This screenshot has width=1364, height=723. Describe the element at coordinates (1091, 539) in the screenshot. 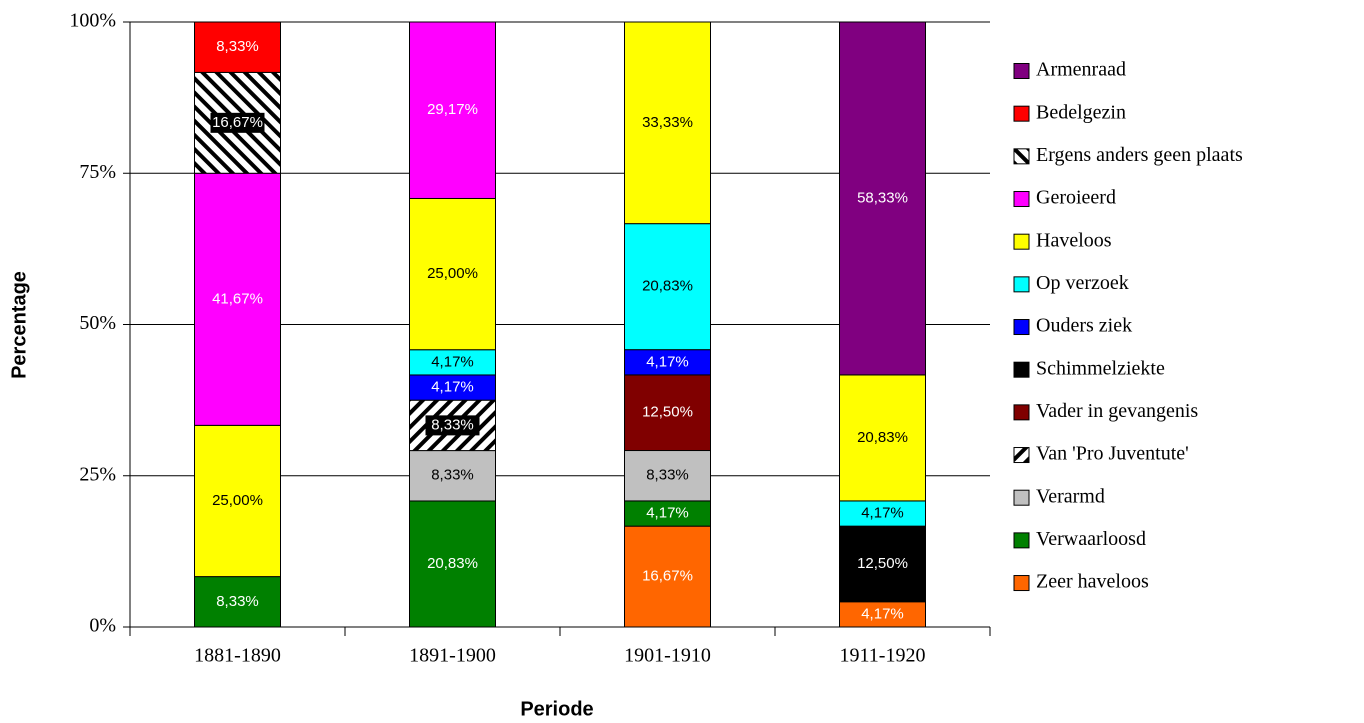

I see `legend-label: Verwaarloosd` at that location.